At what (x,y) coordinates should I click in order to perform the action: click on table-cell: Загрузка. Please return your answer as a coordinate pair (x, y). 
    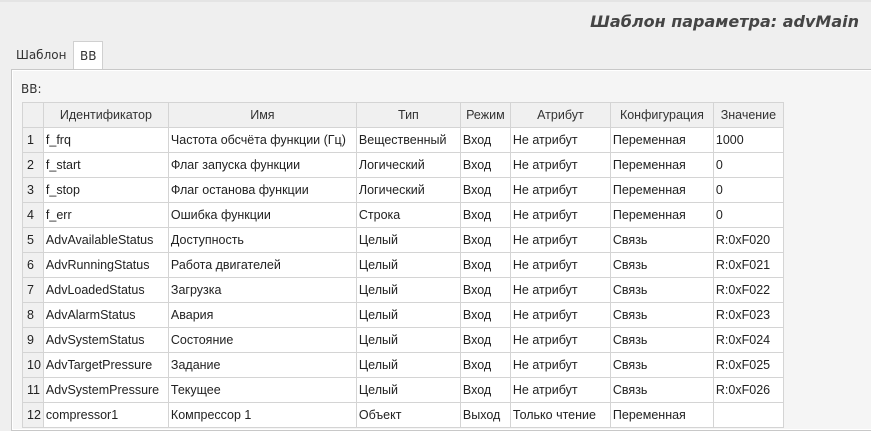
    Looking at the image, I should click on (262, 290).